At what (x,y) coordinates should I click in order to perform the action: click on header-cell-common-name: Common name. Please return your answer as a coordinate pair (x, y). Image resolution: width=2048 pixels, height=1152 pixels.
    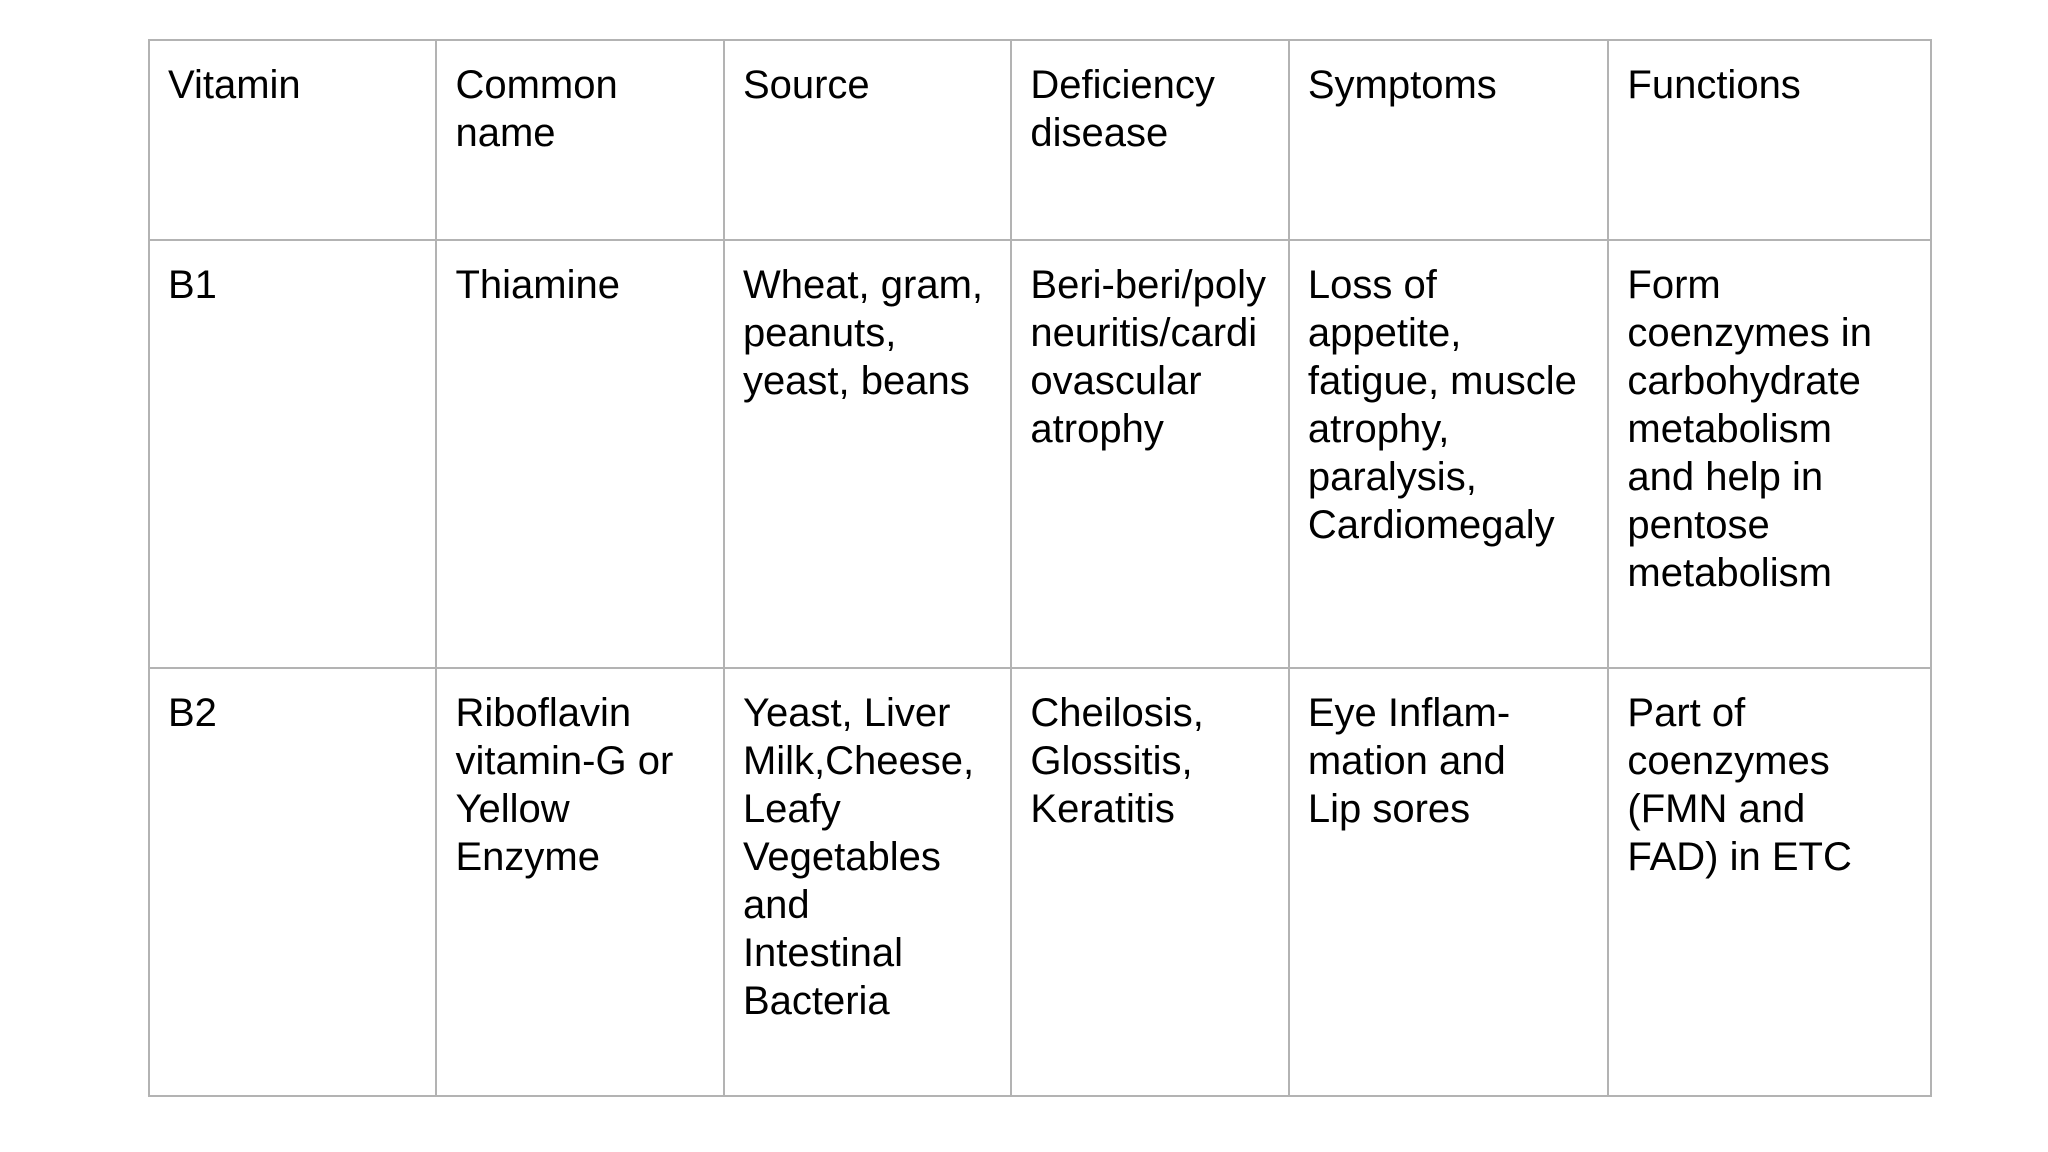
    Looking at the image, I should click on (580, 140).